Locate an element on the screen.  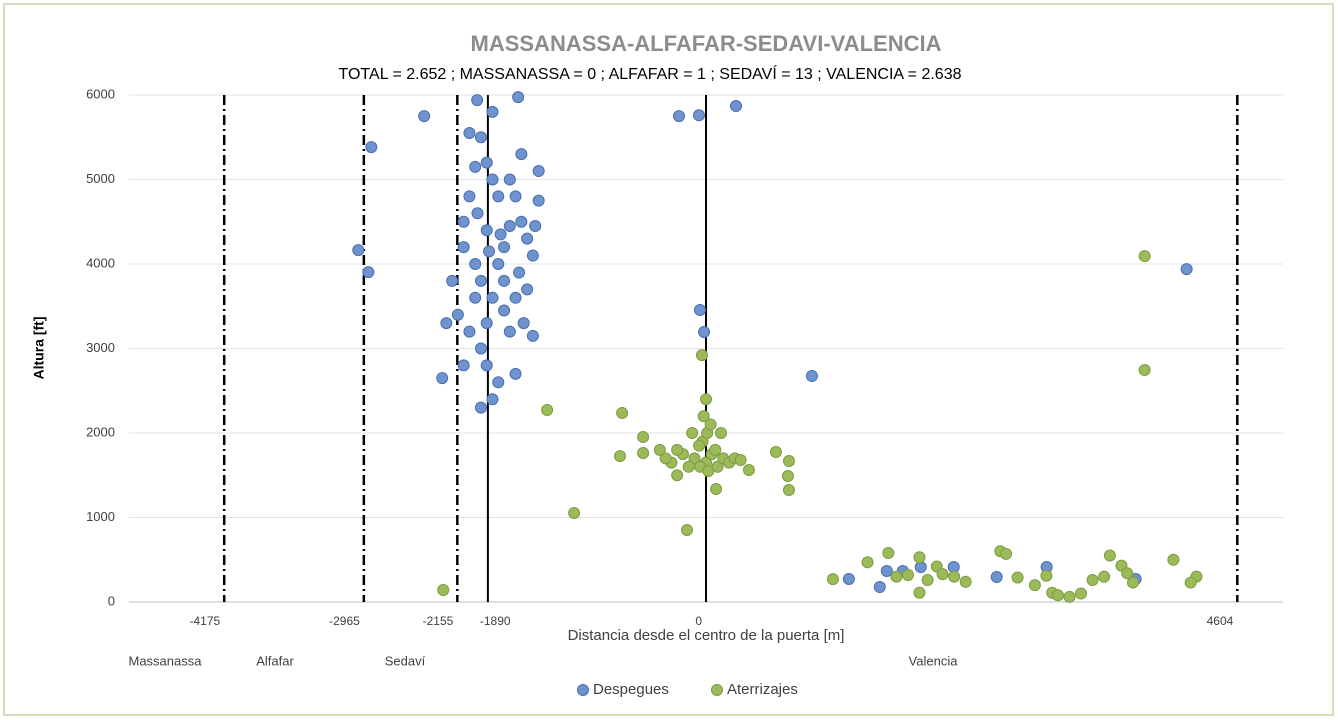
region-label: Valencia is located at coordinates (934, 660).